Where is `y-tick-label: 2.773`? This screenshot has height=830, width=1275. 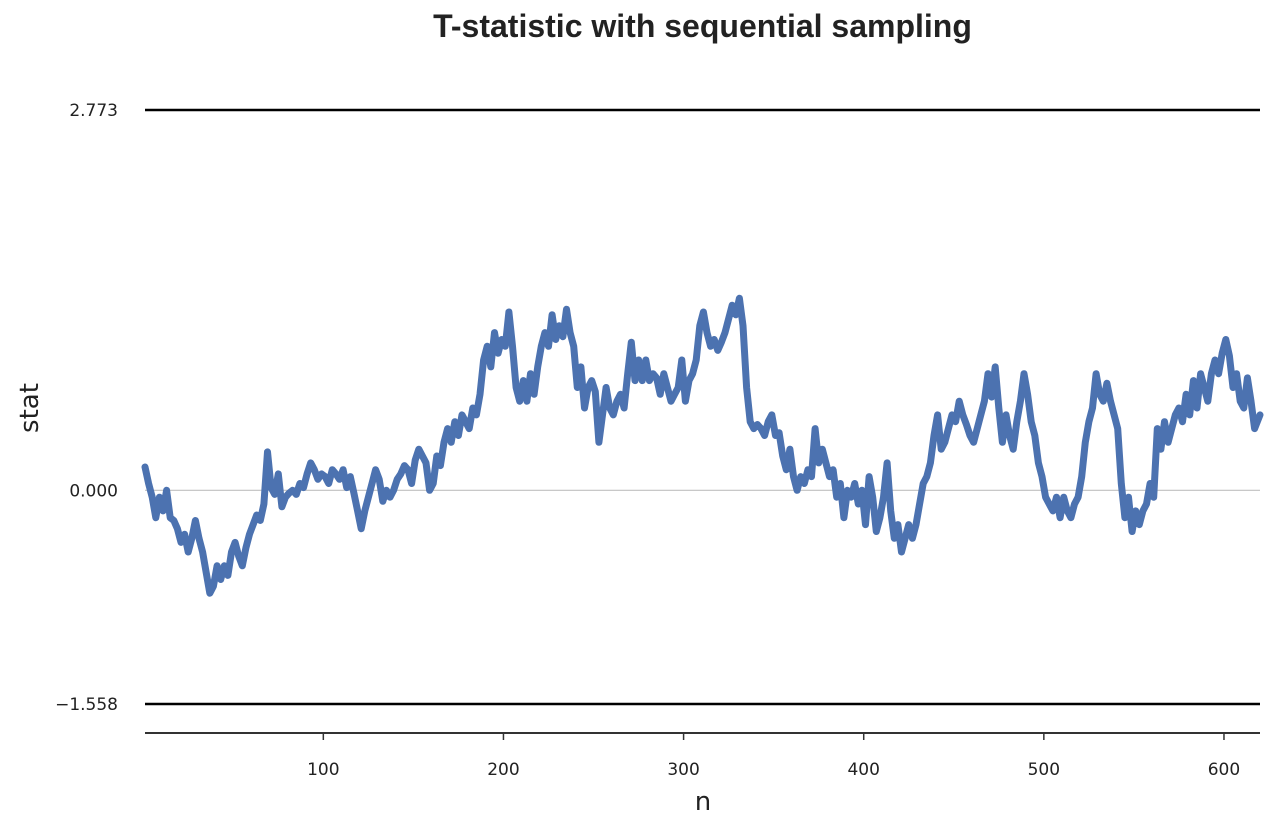 y-tick-label: 2.773 is located at coordinates (93, 111).